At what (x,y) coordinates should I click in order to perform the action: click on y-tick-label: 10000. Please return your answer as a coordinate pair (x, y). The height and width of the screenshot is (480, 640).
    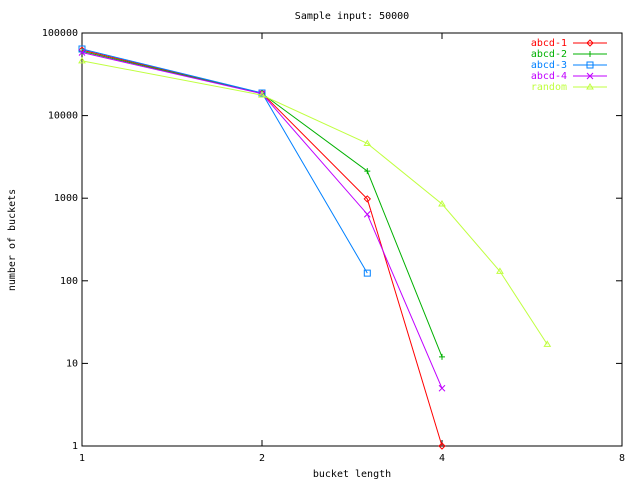
    Looking at the image, I should click on (63, 116).